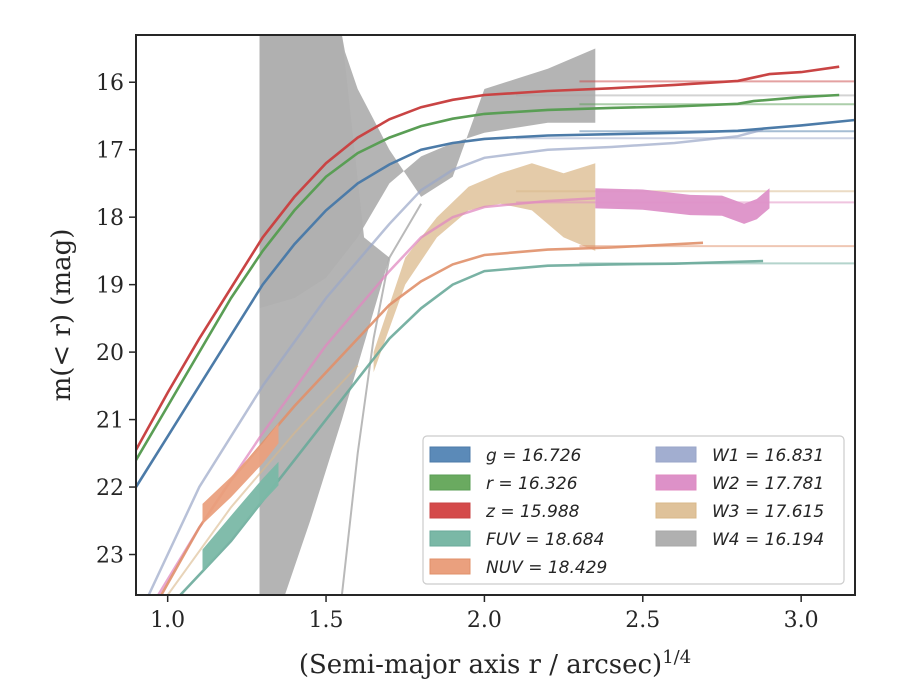  Describe the element at coordinates (326, 620) in the screenshot. I see `x-tick-label: 1.5` at that location.